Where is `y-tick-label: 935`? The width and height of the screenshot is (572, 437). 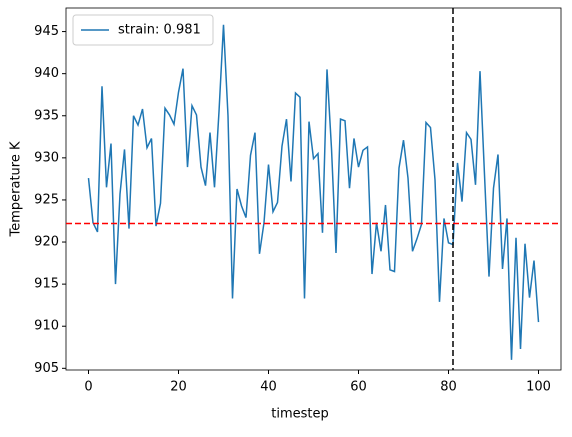 y-tick-label: 935 is located at coordinates (46, 115).